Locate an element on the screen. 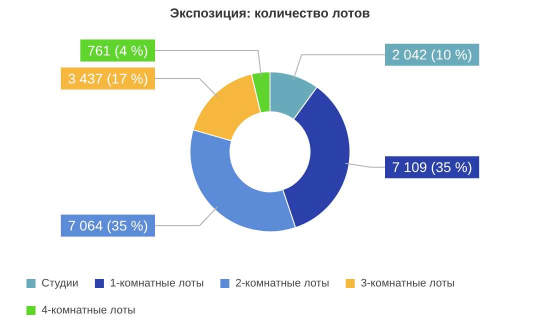  legend-label: Студии is located at coordinates (60, 284).